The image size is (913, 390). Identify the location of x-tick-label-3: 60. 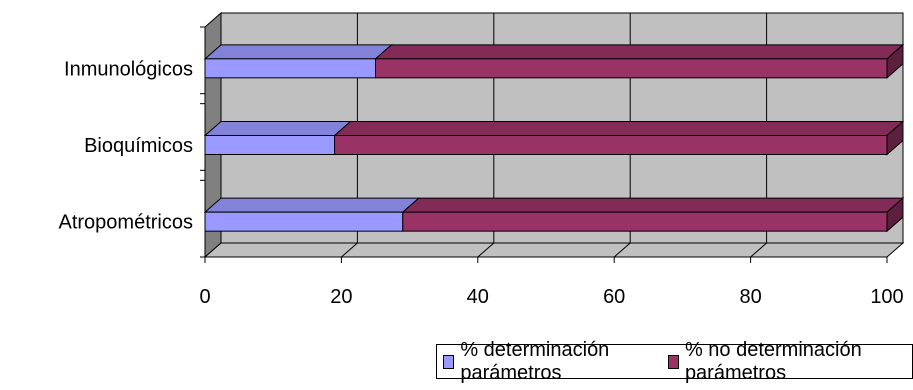
(614, 297).